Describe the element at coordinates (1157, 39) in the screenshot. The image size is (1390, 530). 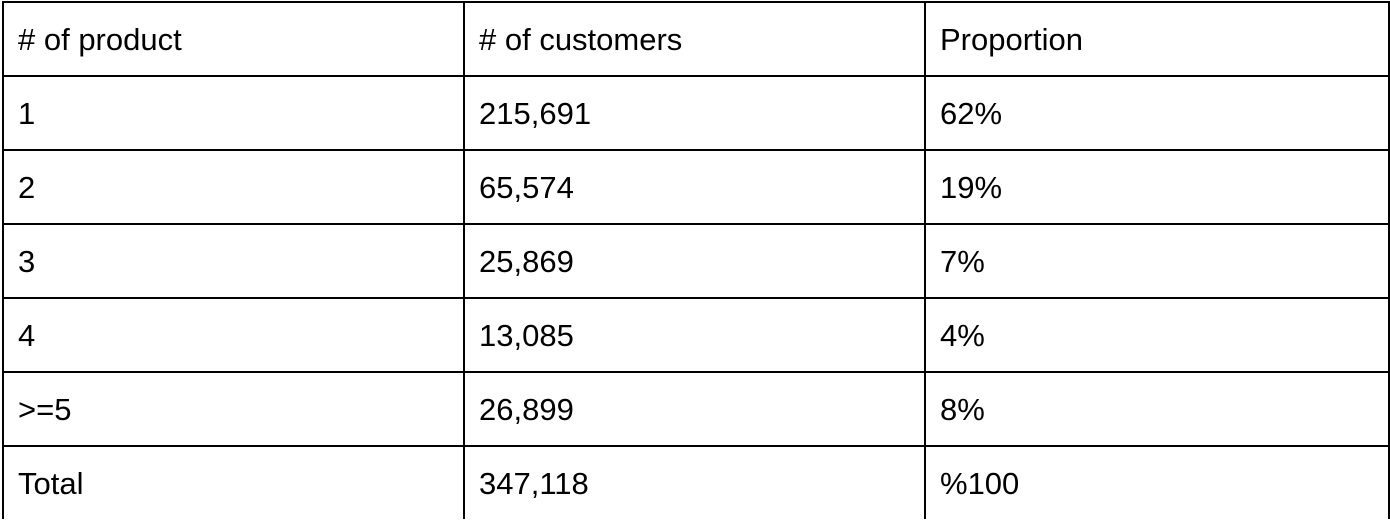
I see `header-proportion: Proportion` at that location.